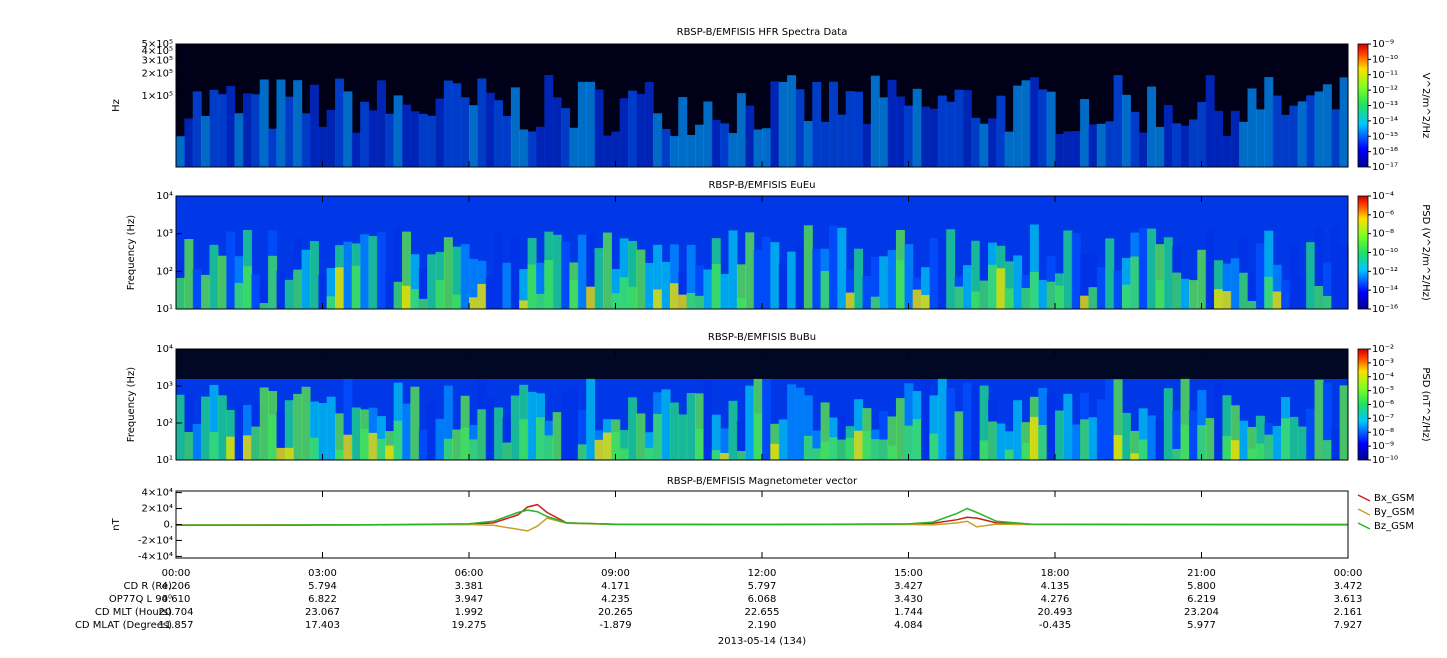 The height and width of the screenshot is (658, 1447). I want to click on legend-label: By_GSM, so click(1394, 512).